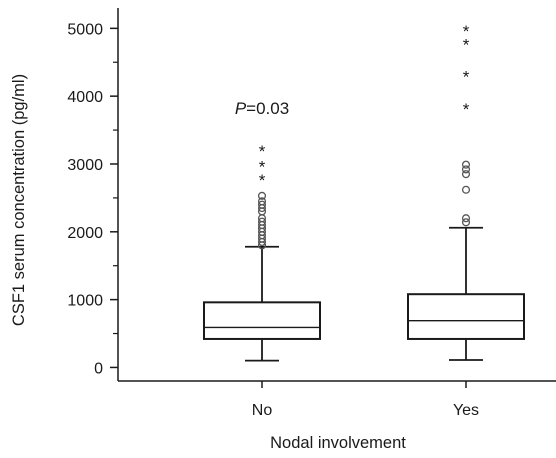  What do you see at coordinates (241, 108) in the screenshot?
I see `p-value-italic: P` at bounding box center [241, 108].